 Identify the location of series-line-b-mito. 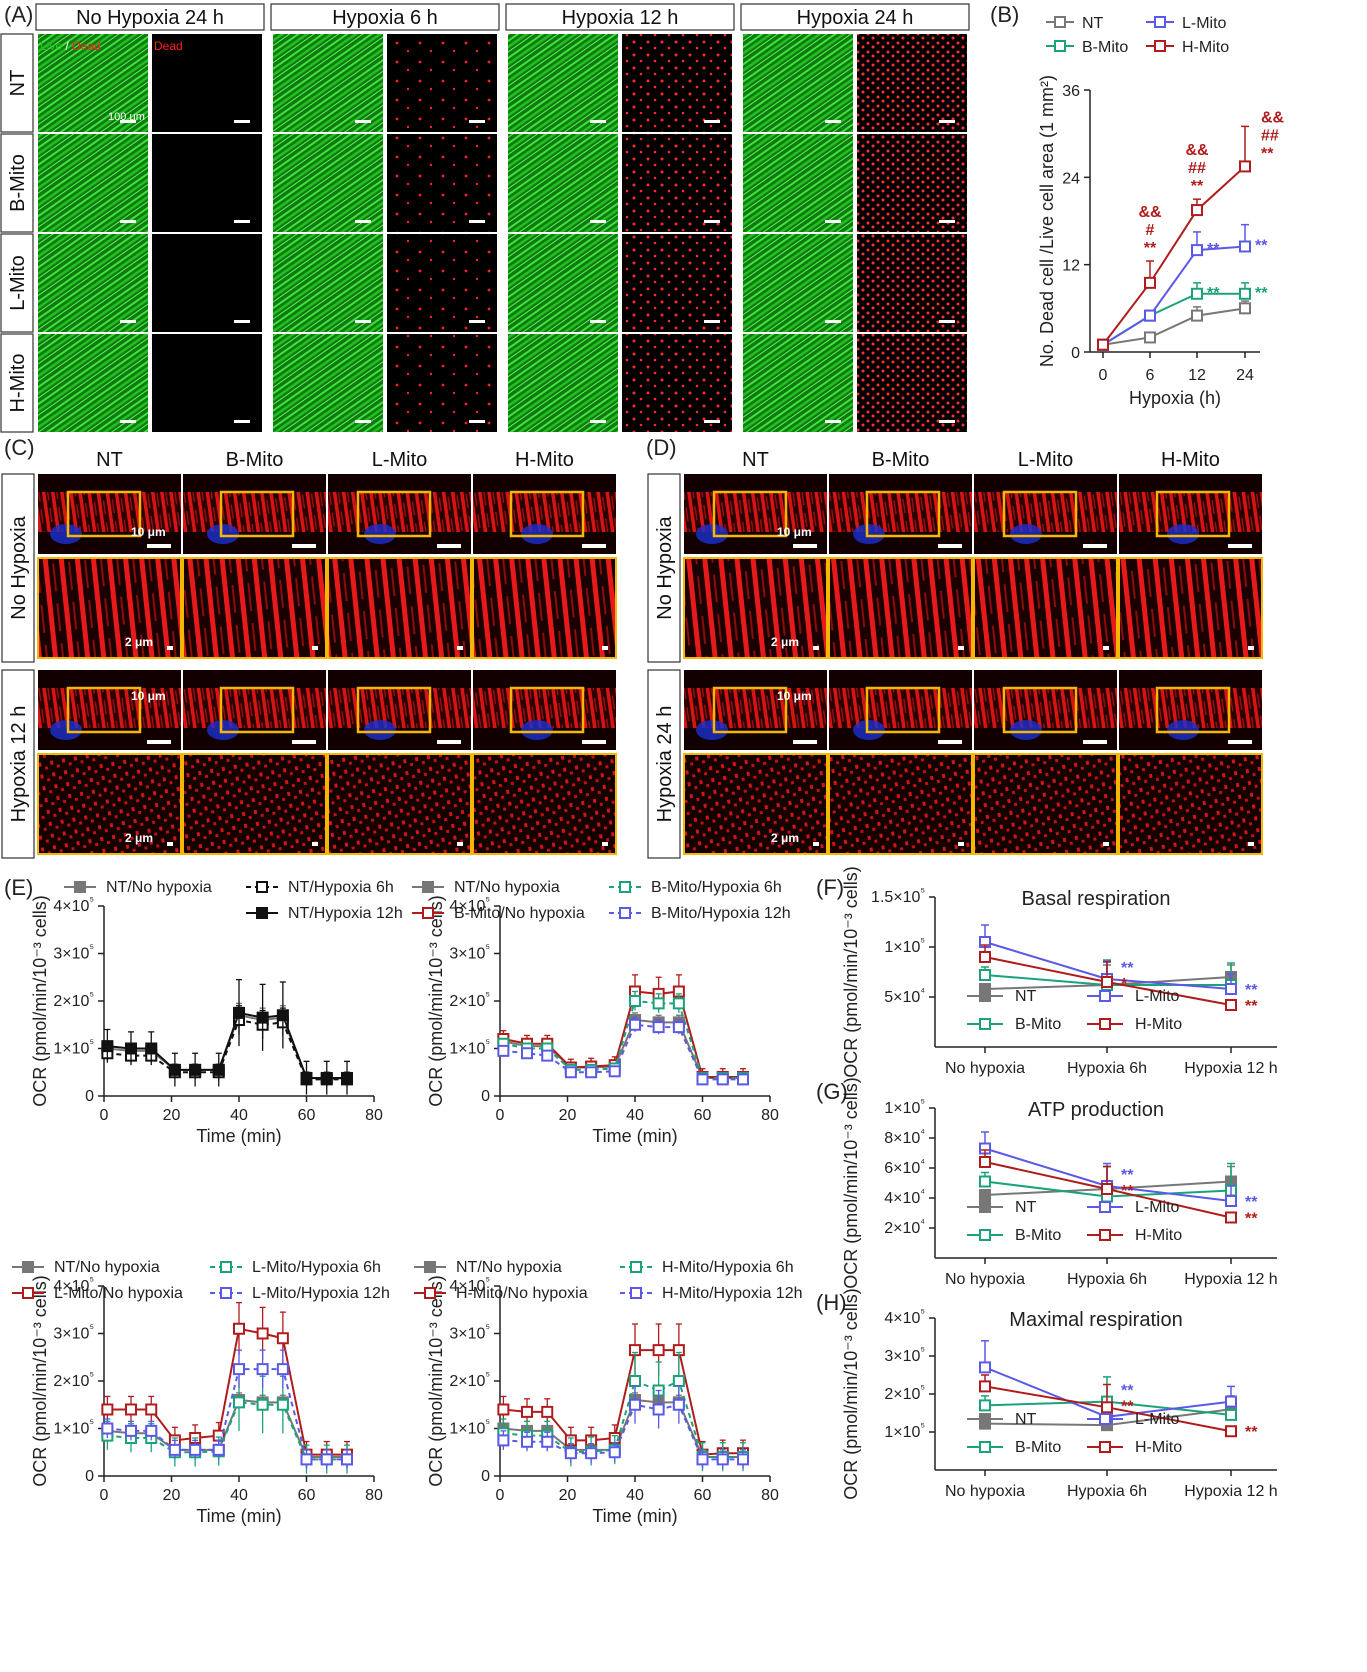
(1173, 319).